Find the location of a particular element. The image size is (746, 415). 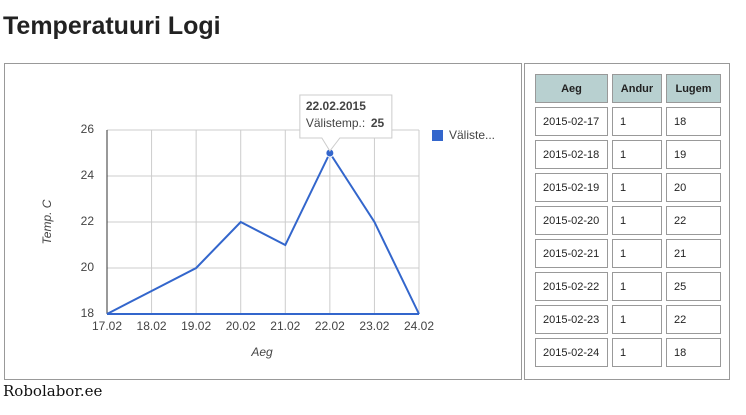

x-tick-label: 18.02 is located at coordinates (152, 326).